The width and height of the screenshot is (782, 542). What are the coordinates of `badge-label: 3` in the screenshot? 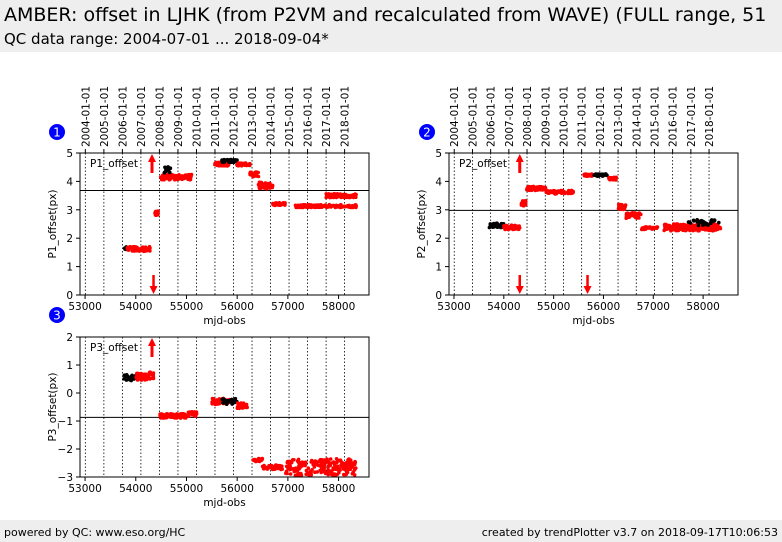 It's located at (57, 316).